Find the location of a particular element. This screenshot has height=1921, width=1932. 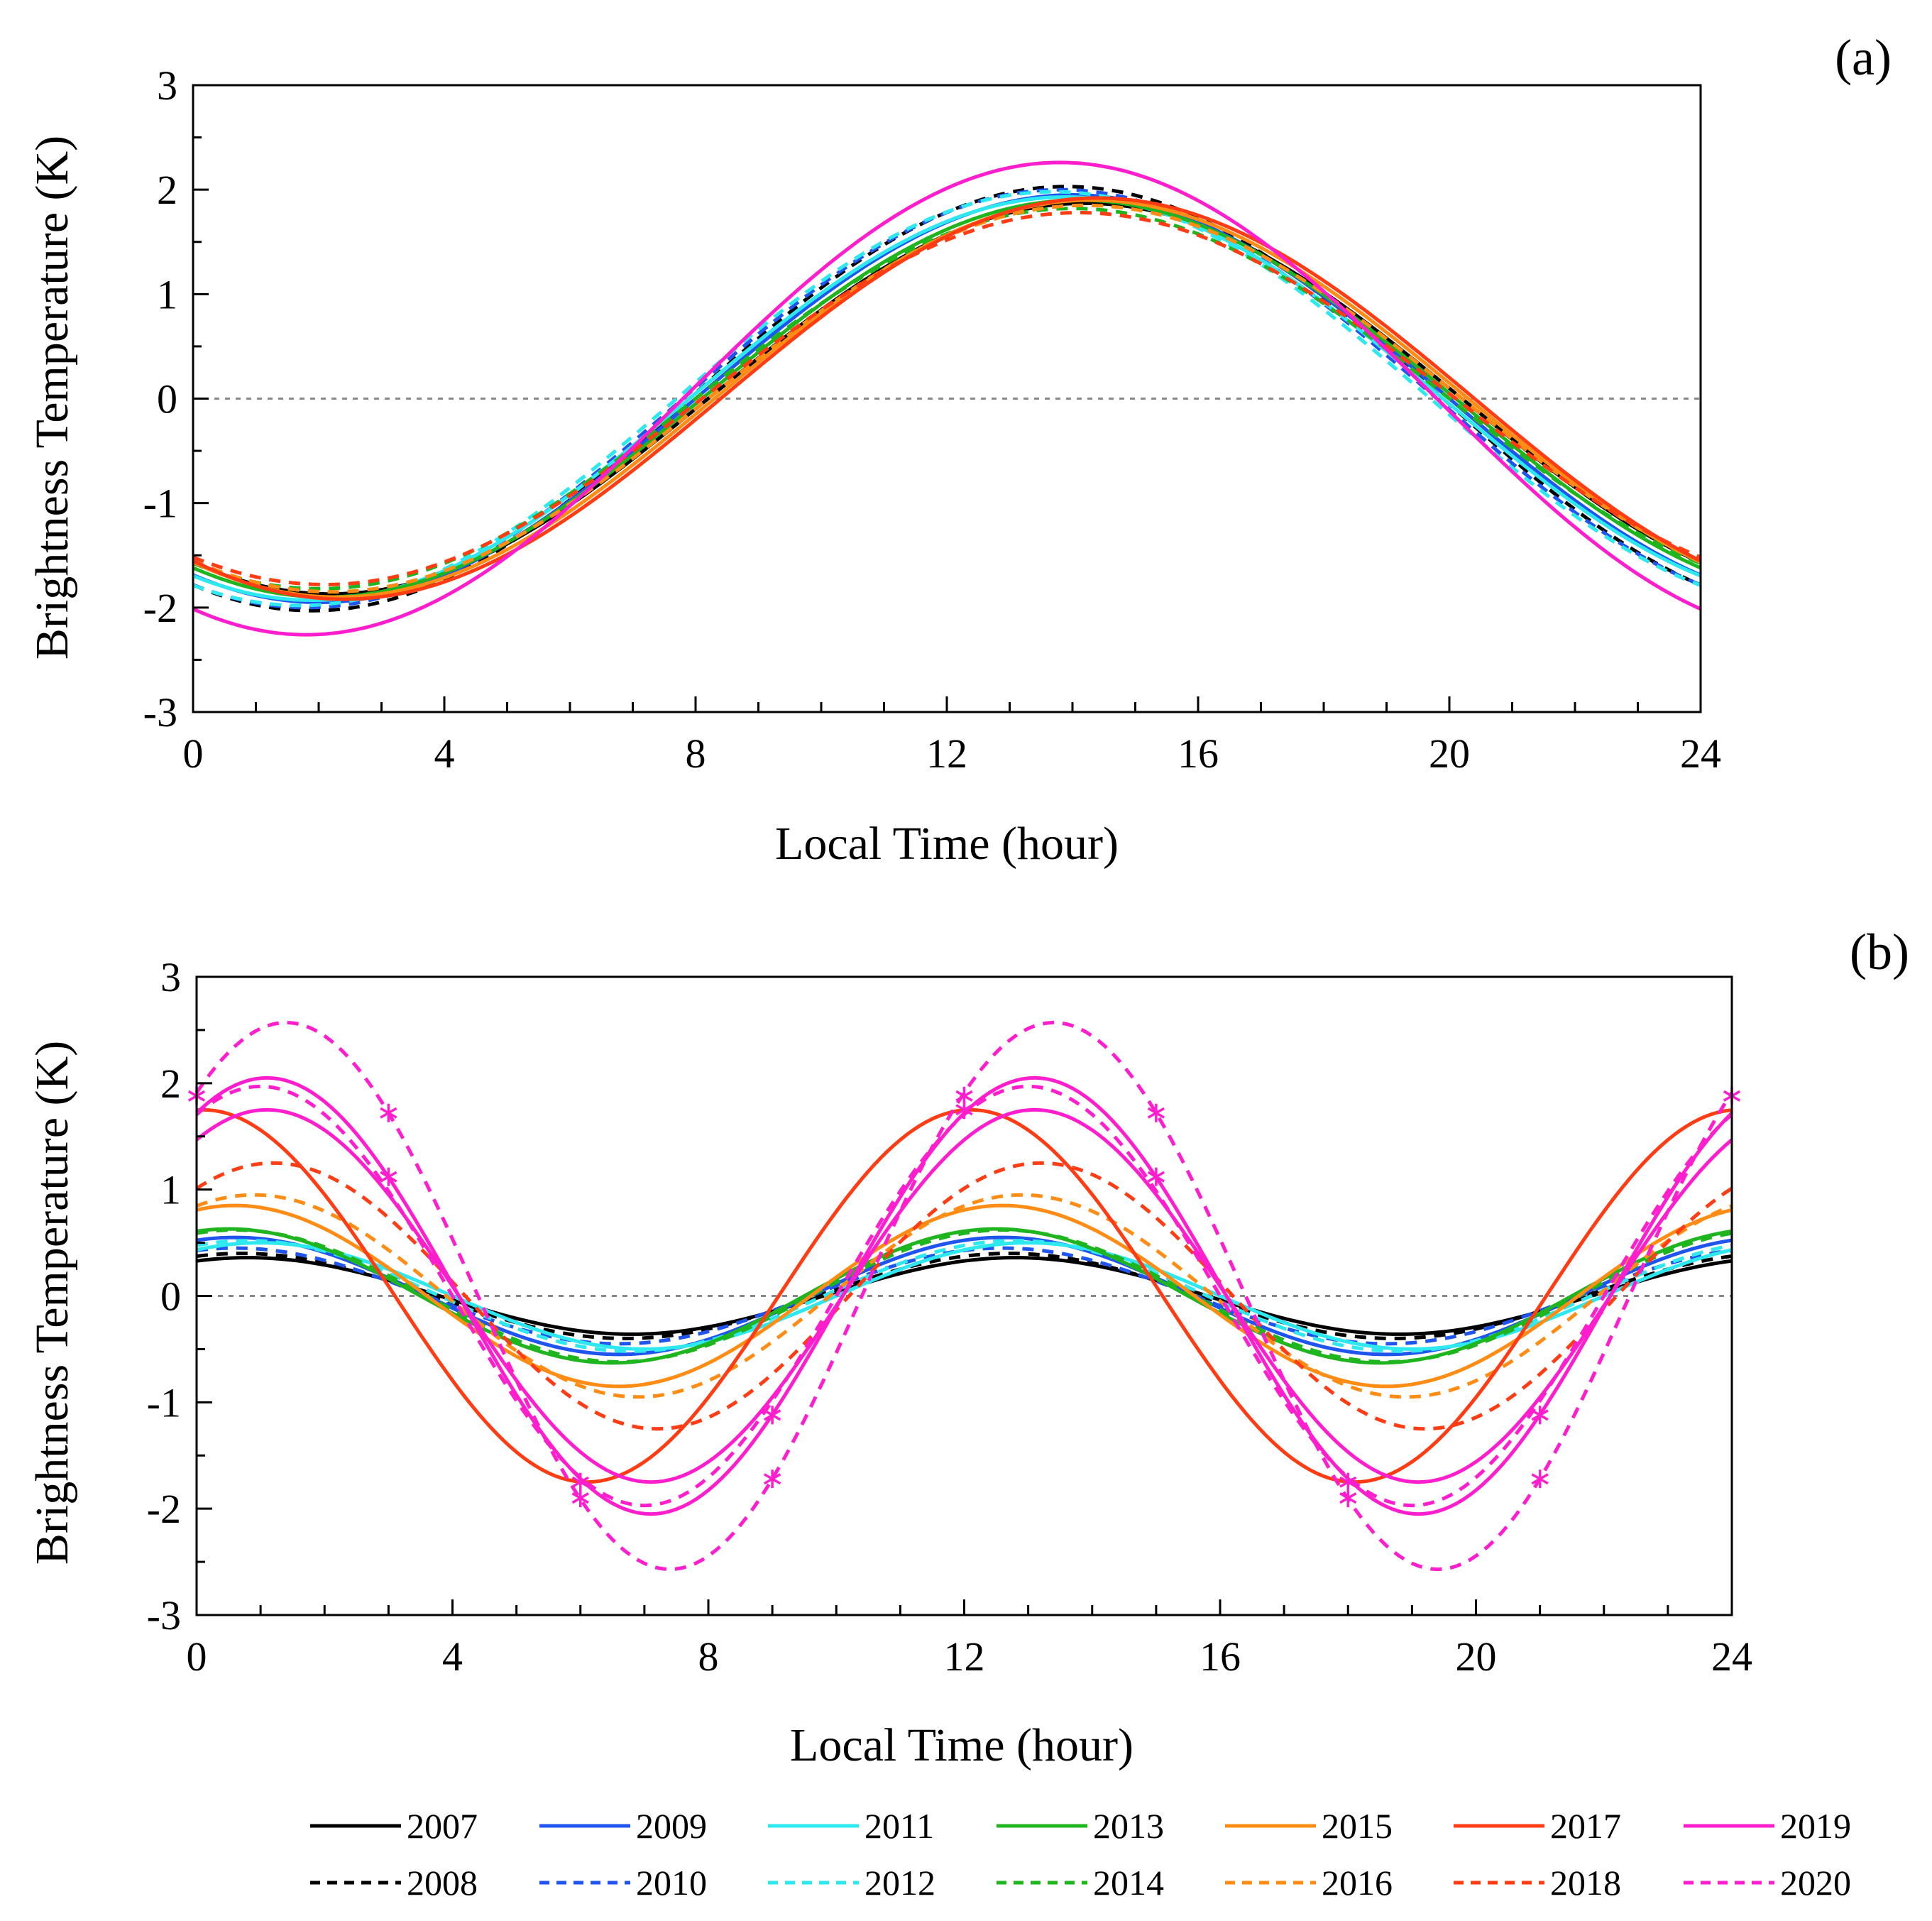

panel-label-a: (a) is located at coordinates (1864, 58).